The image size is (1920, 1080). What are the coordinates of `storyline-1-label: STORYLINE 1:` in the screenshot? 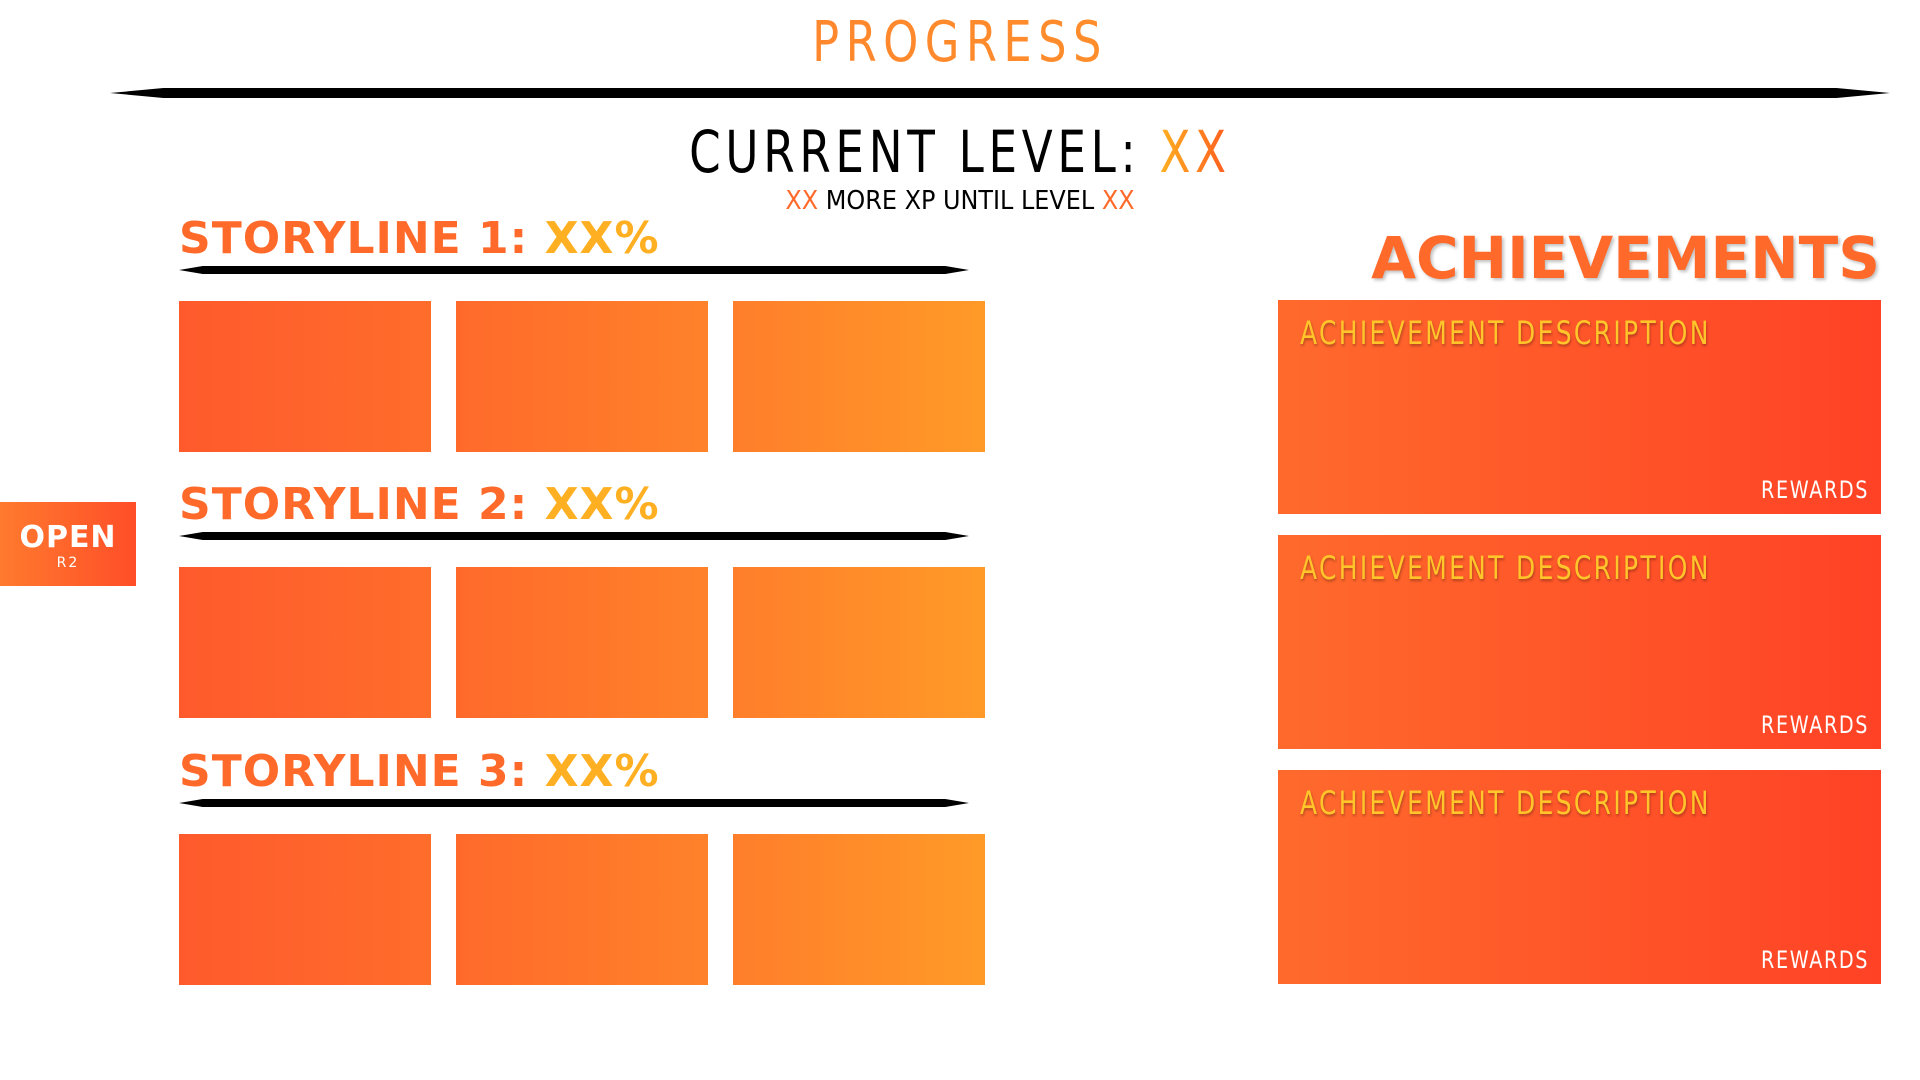 It's located at (362, 238).